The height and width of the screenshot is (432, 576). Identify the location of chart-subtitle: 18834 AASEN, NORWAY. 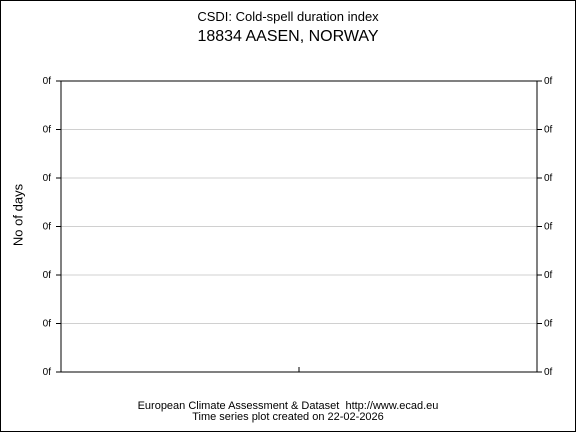
(288, 36).